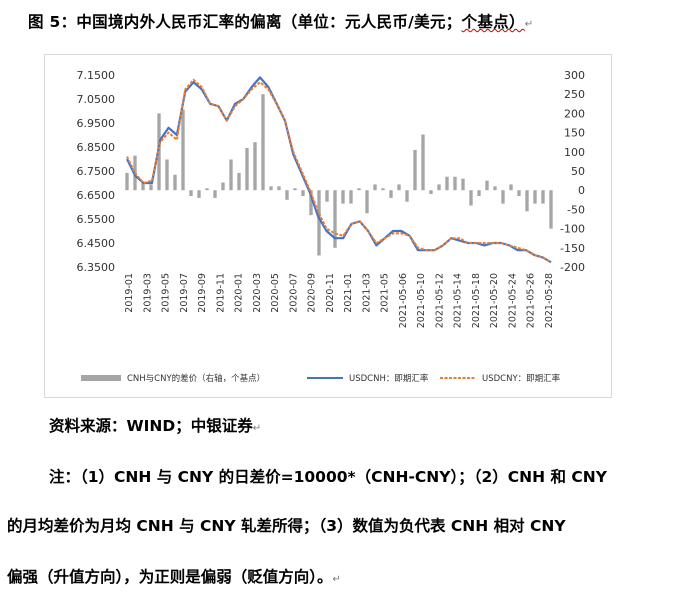 Image resolution: width=677 pixels, height=598 pixels. I want to click on note-line-3: 偏强（升值方向），为正则是偏弱（贬值方向）。↵, so click(174, 576).